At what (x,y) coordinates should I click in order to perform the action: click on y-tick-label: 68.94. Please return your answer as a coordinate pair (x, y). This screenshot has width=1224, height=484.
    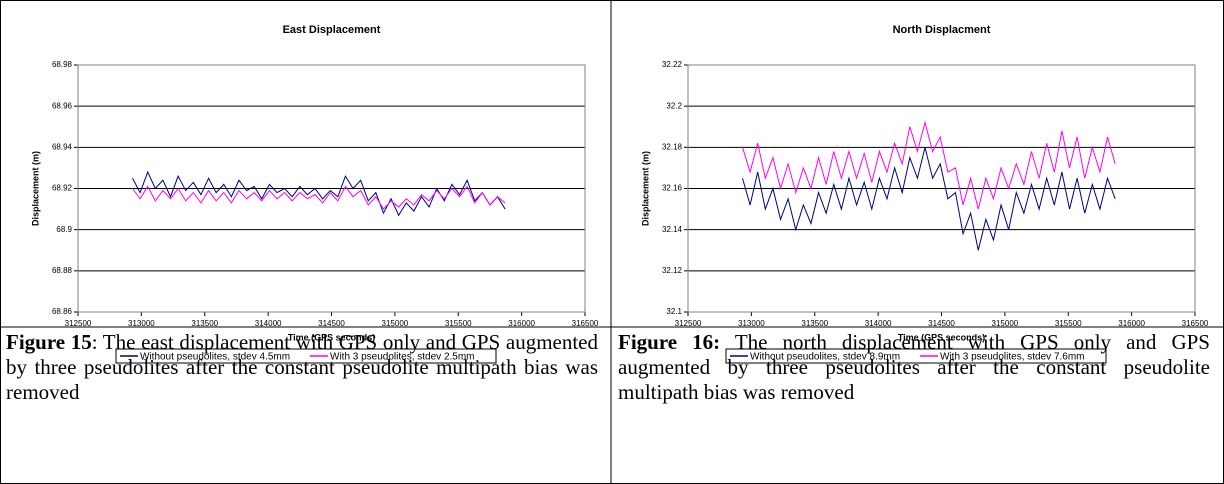
    Looking at the image, I should click on (62, 146).